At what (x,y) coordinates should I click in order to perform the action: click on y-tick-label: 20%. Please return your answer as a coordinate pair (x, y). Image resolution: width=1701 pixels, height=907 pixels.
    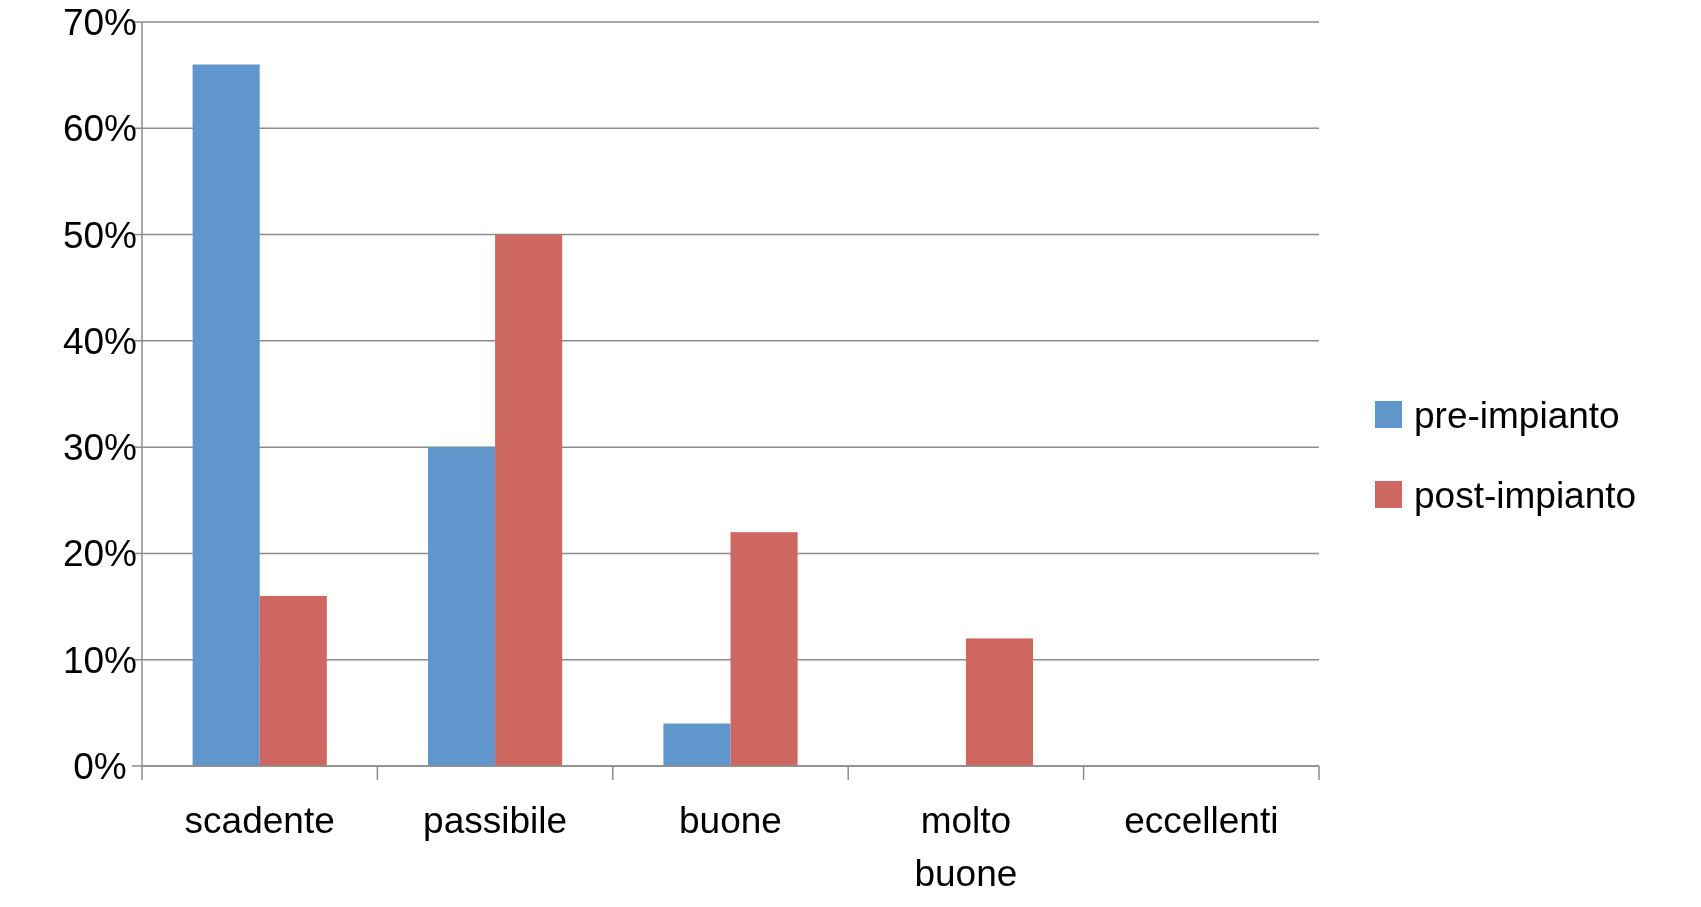
    Looking at the image, I should click on (100, 554).